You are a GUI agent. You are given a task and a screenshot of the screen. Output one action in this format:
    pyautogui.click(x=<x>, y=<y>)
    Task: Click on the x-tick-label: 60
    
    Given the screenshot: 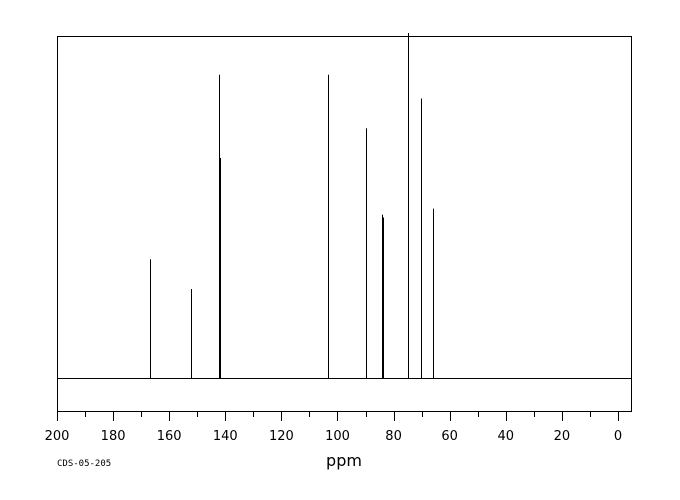 What is the action you would take?
    pyautogui.click(x=449, y=436)
    